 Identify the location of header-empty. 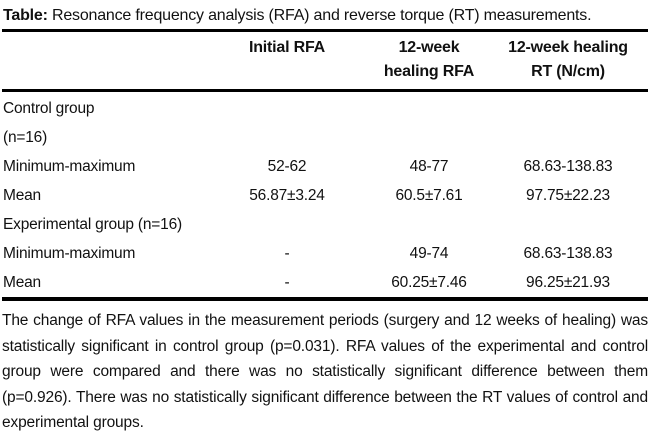
(103, 61).